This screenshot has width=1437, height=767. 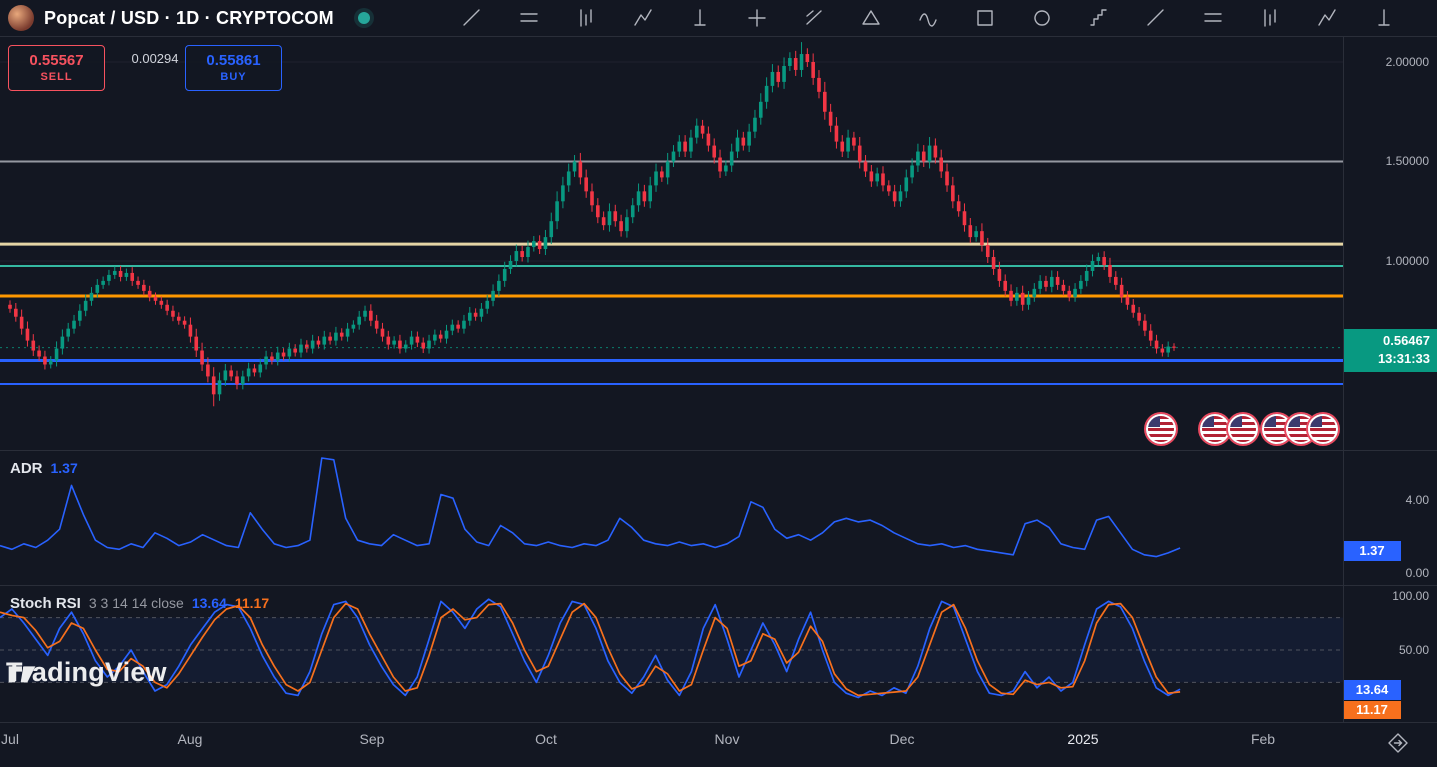 What do you see at coordinates (26, 468) in the screenshot?
I see `adr-title: ADR` at bounding box center [26, 468].